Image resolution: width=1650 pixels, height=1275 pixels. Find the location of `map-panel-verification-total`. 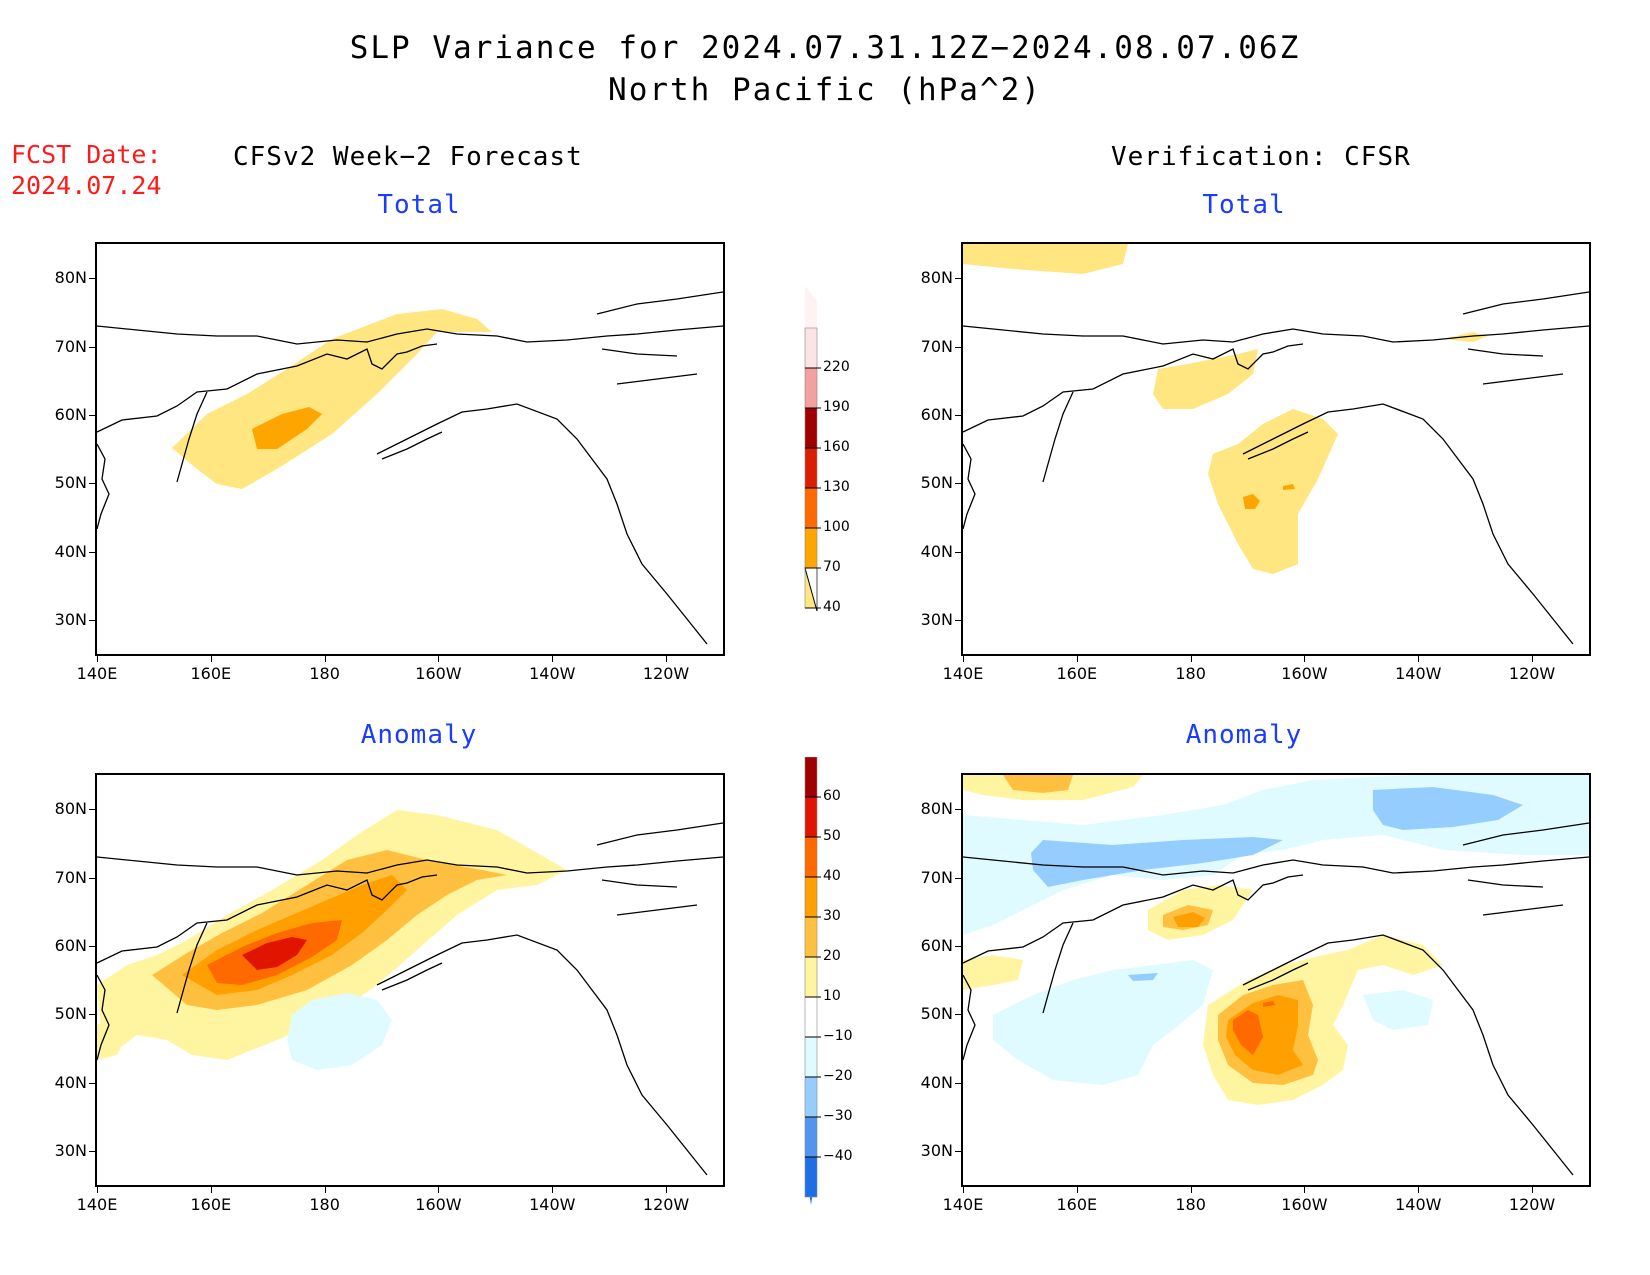

map-panel-verification-total is located at coordinates (1276, 449).